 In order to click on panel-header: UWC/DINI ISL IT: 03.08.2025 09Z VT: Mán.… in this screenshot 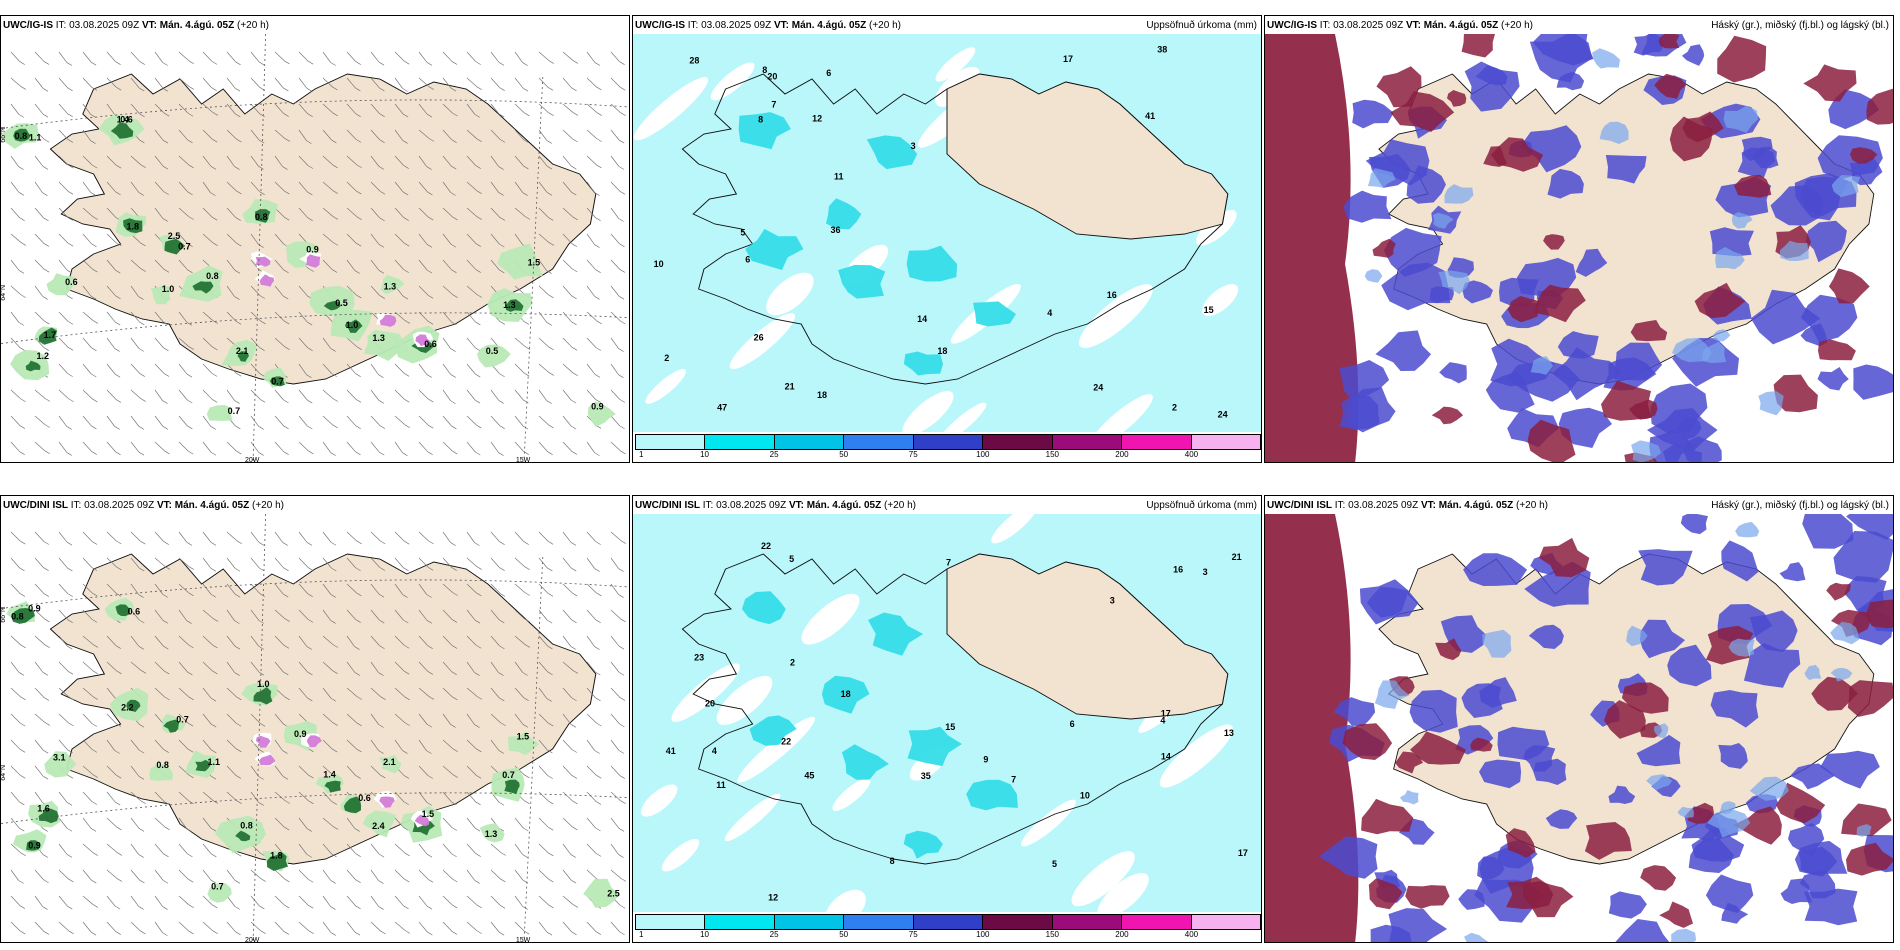, I will do `click(946, 508)`.